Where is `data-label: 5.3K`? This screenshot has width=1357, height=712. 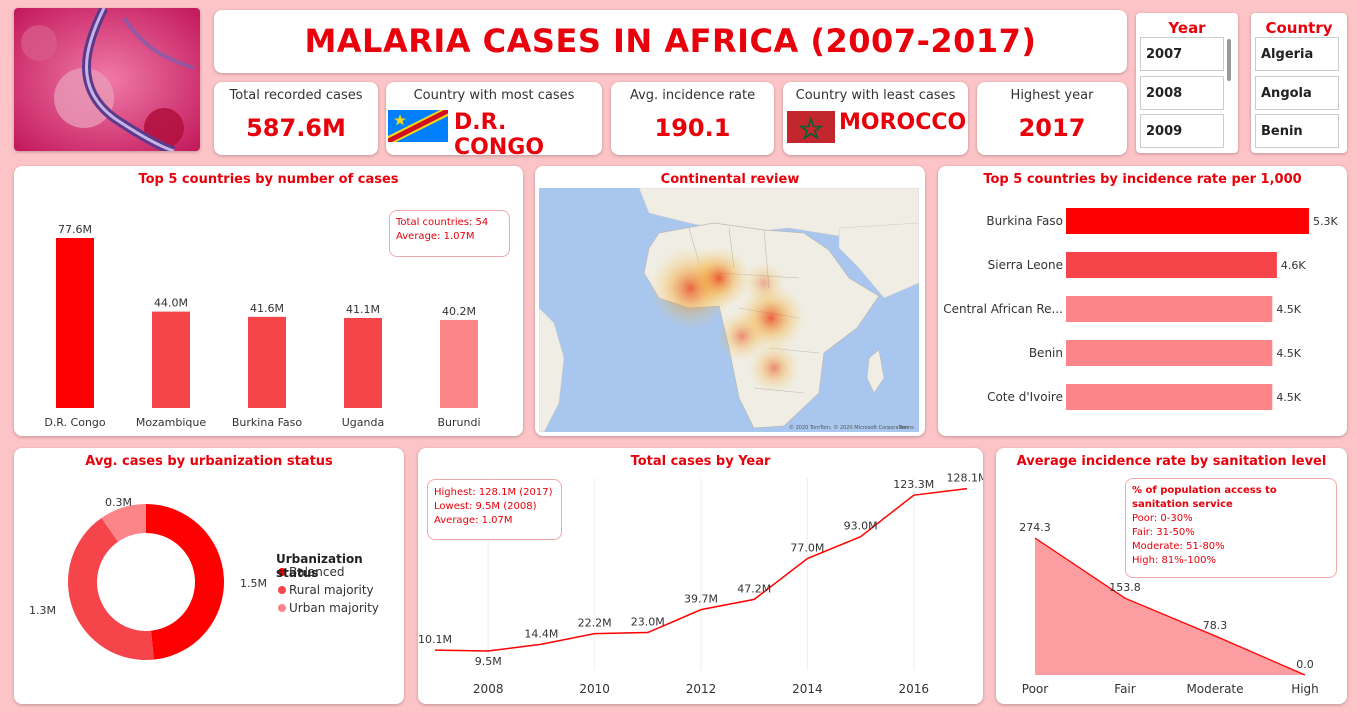
data-label: 5.3K is located at coordinates (1325, 221).